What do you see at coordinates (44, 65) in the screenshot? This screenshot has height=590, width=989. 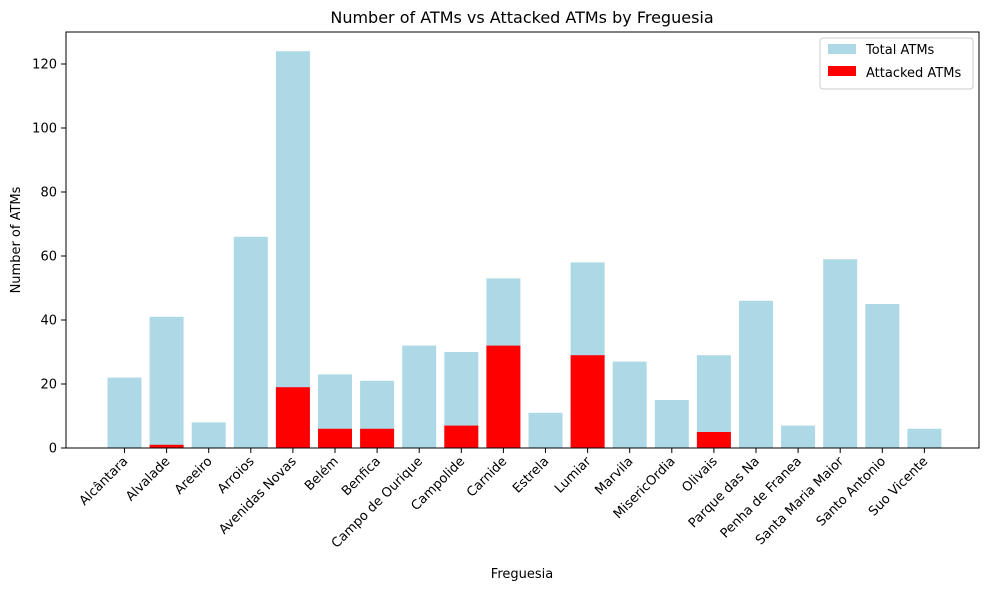 I see `y-tick-label: 120` at bounding box center [44, 65].